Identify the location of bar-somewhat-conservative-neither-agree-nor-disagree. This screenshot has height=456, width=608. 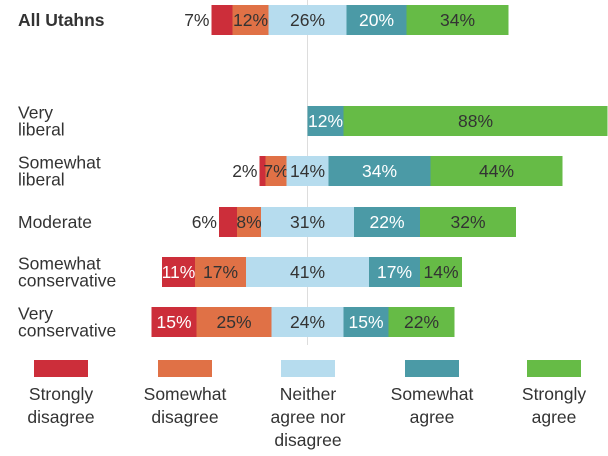
(307, 272).